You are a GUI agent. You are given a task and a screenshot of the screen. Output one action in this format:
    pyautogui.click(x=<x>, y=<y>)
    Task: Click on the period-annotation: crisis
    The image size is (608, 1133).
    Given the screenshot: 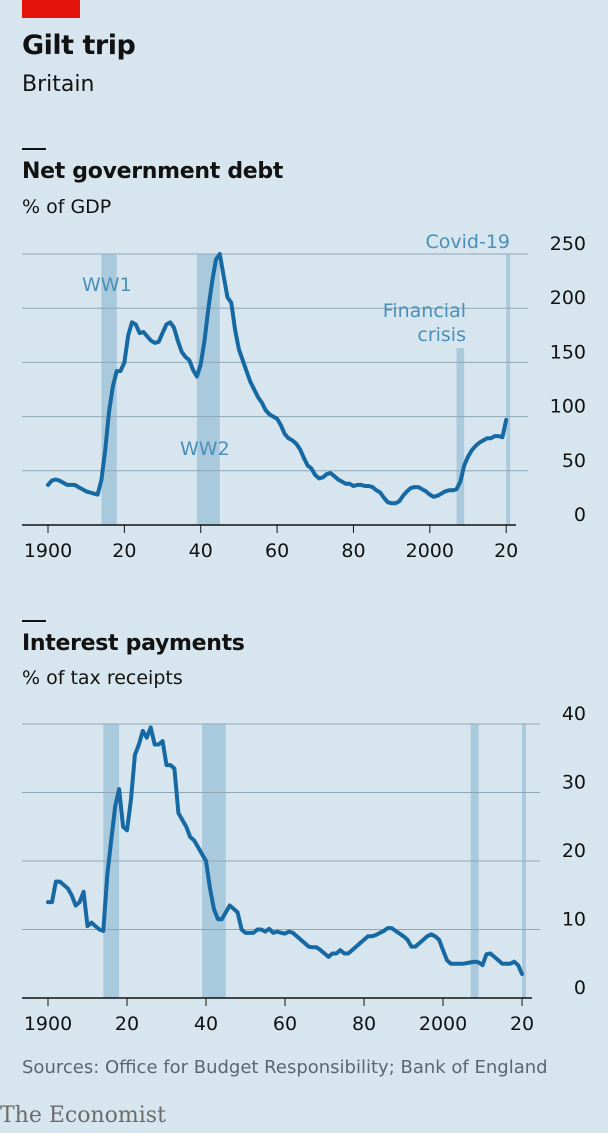 What is the action you would take?
    pyautogui.click(x=441, y=335)
    